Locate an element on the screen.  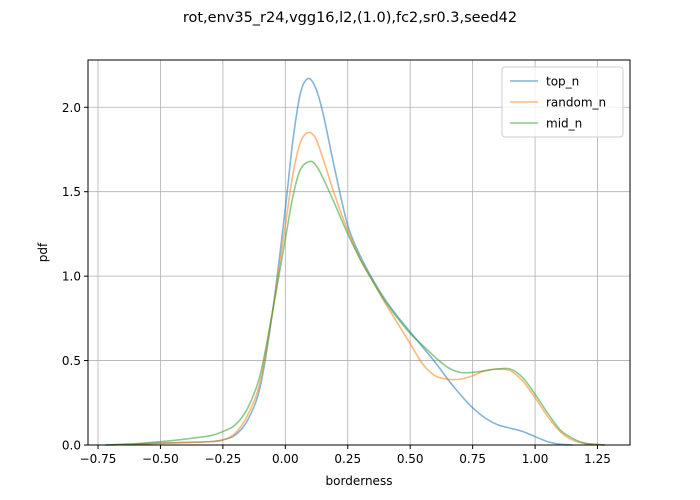
x-tick-label: −0.50 is located at coordinates (160, 459).